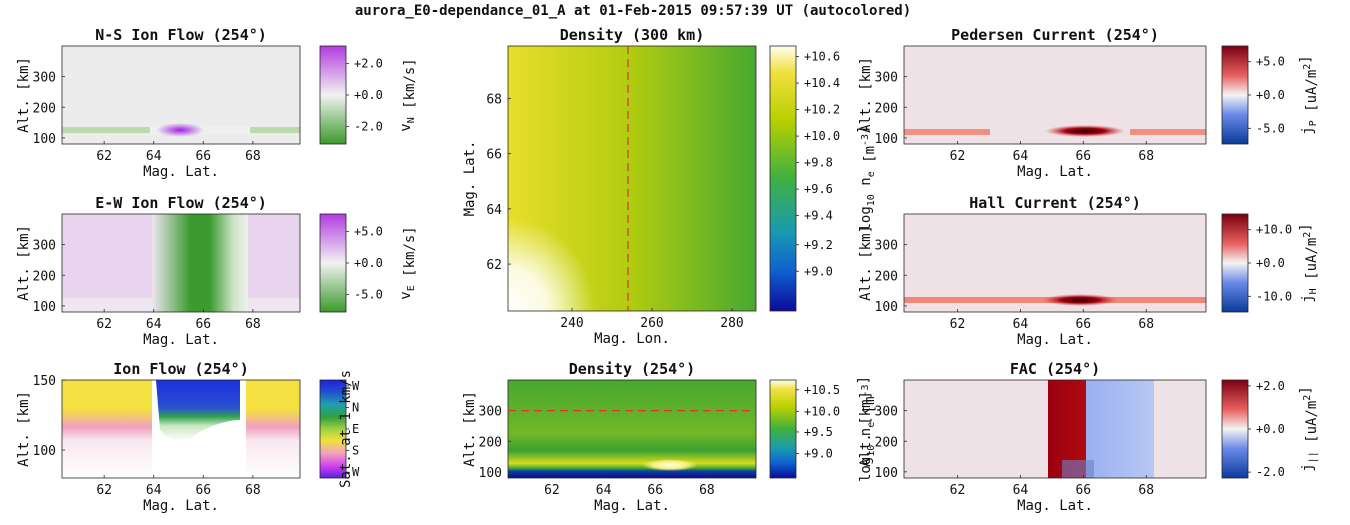  I want to click on hall-heatmap, so click(1055, 263).